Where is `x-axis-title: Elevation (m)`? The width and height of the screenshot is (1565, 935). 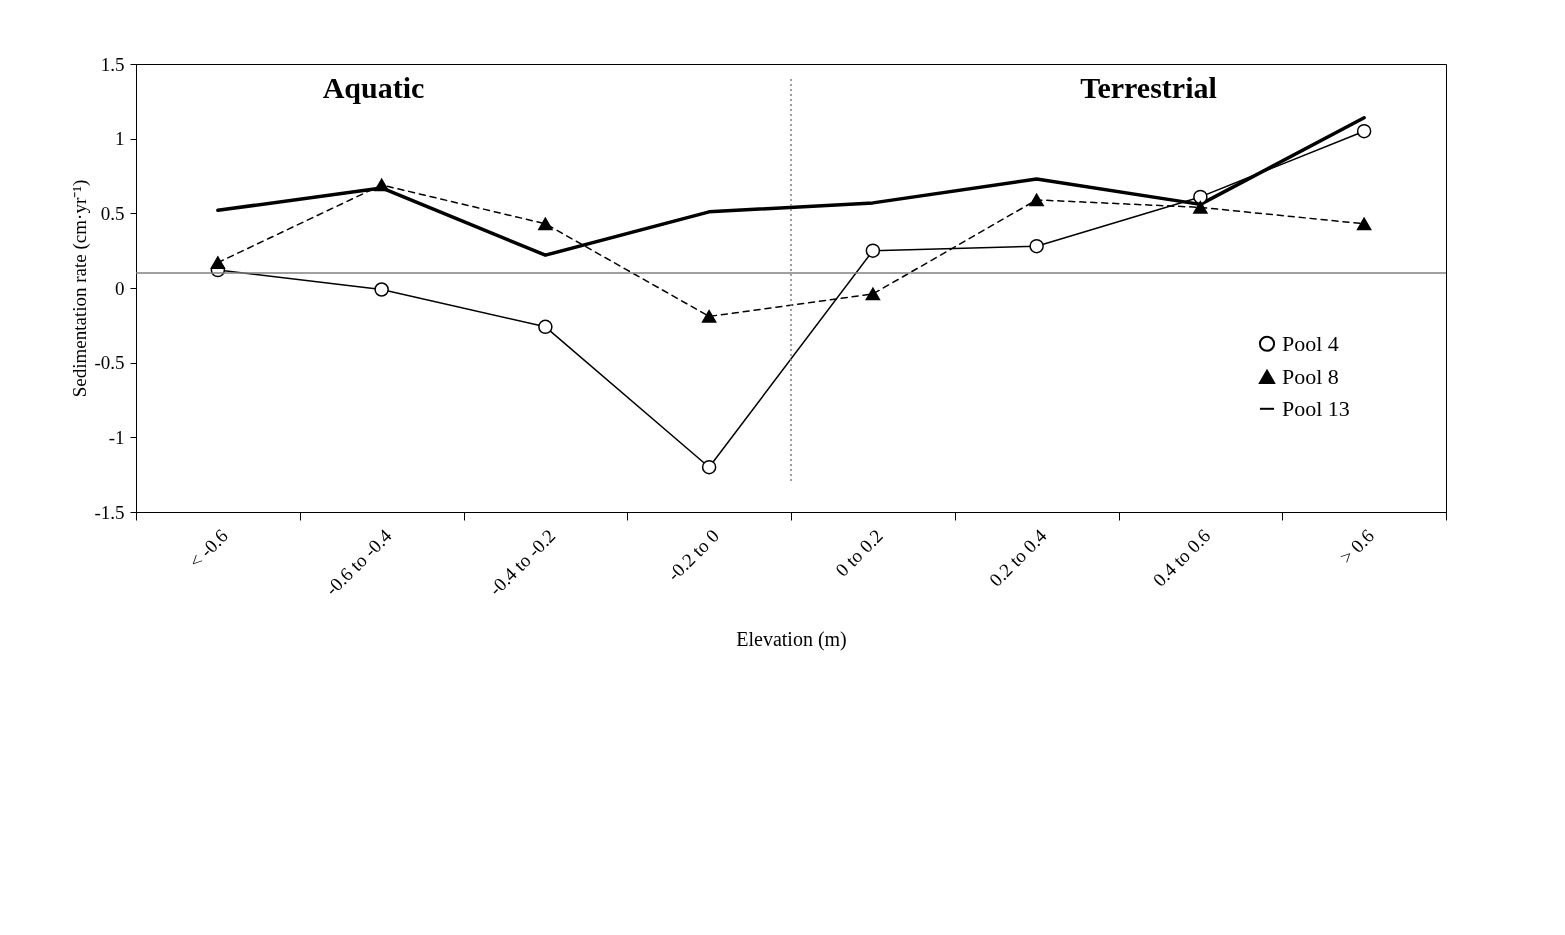 x-axis-title: Elevation (m) is located at coordinates (791, 639).